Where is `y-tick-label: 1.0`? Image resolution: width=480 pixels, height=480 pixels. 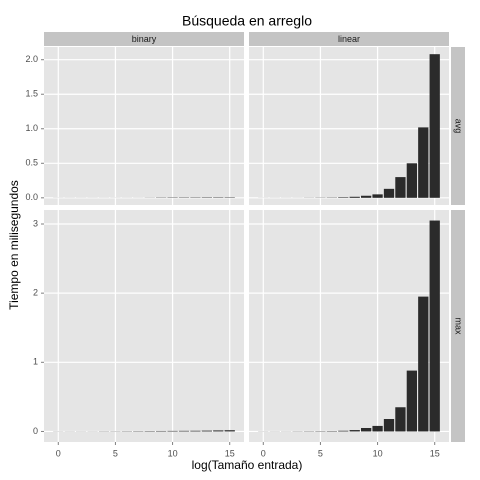 y-tick-label: 1.0 is located at coordinates (31, 128).